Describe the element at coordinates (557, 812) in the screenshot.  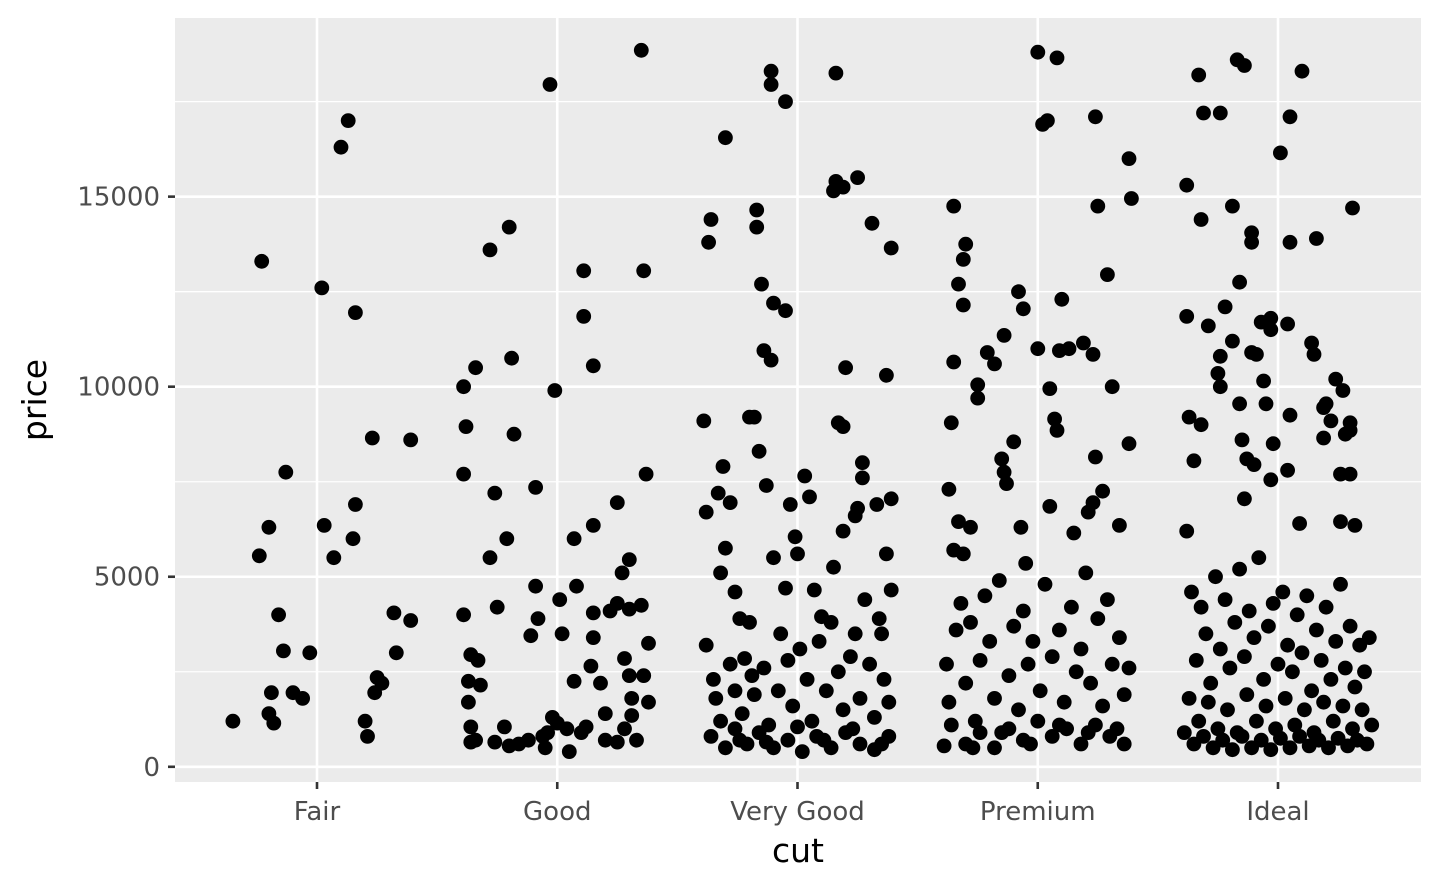
I see `x-tick-label: Good` at that location.